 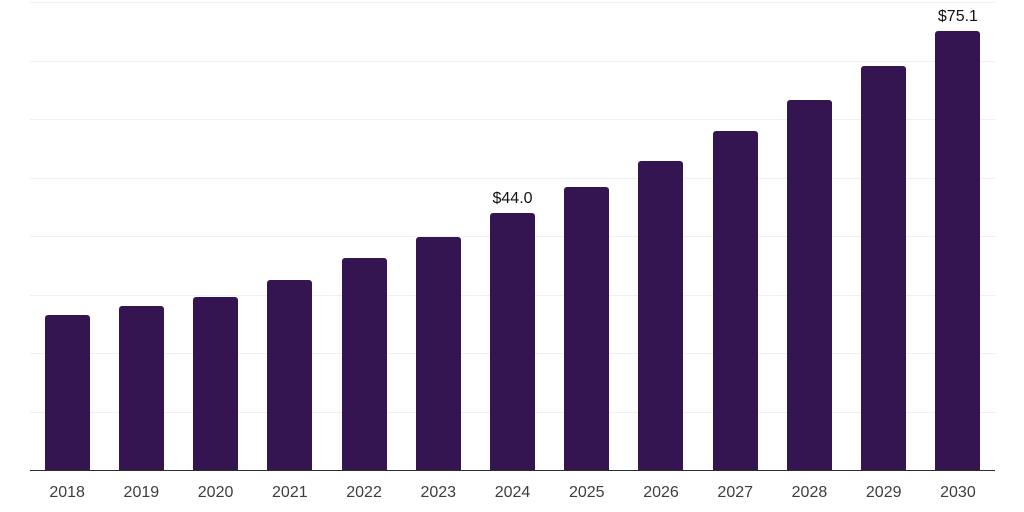 I want to click on bar-slot-2026, so click(x=661, y=236).